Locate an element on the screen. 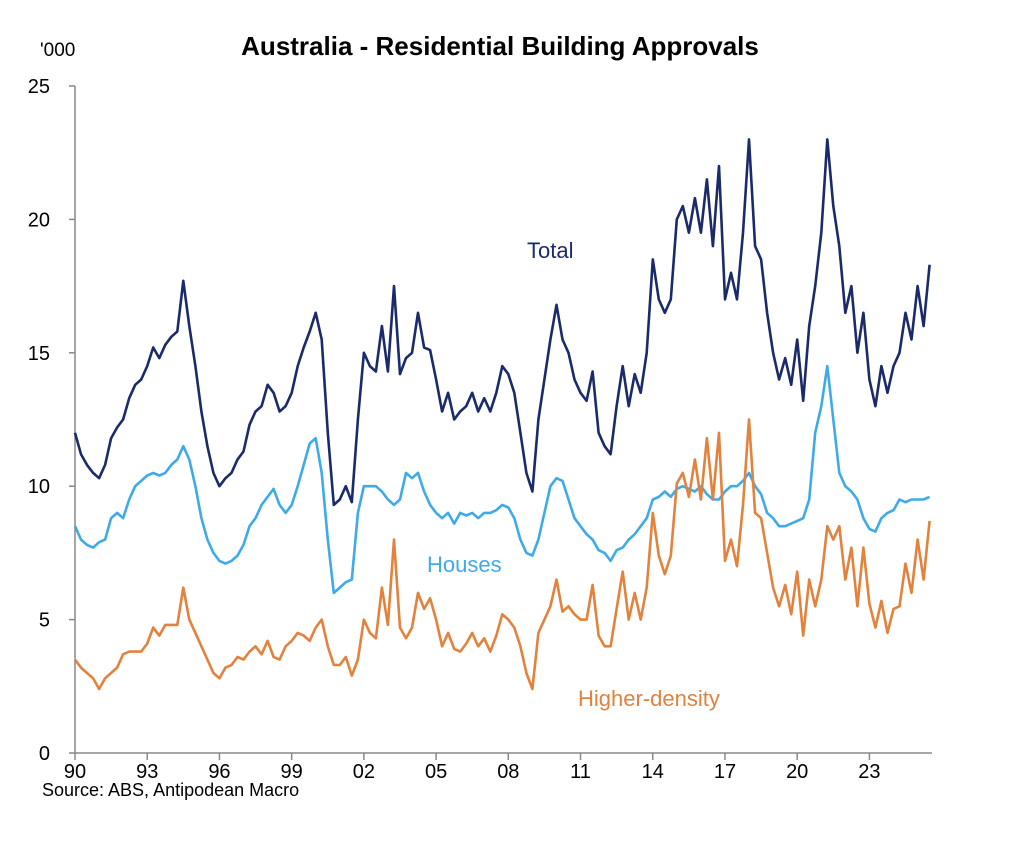 The width and height of the screenshot is (1024, 853). x-tick-label: 96 is located at coordinates (219, 772).